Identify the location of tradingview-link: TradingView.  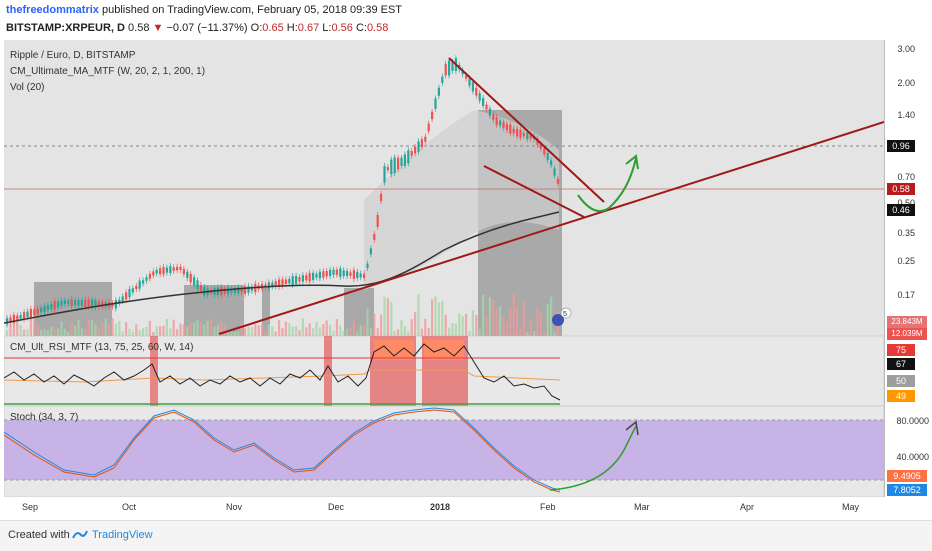
(122, 535).